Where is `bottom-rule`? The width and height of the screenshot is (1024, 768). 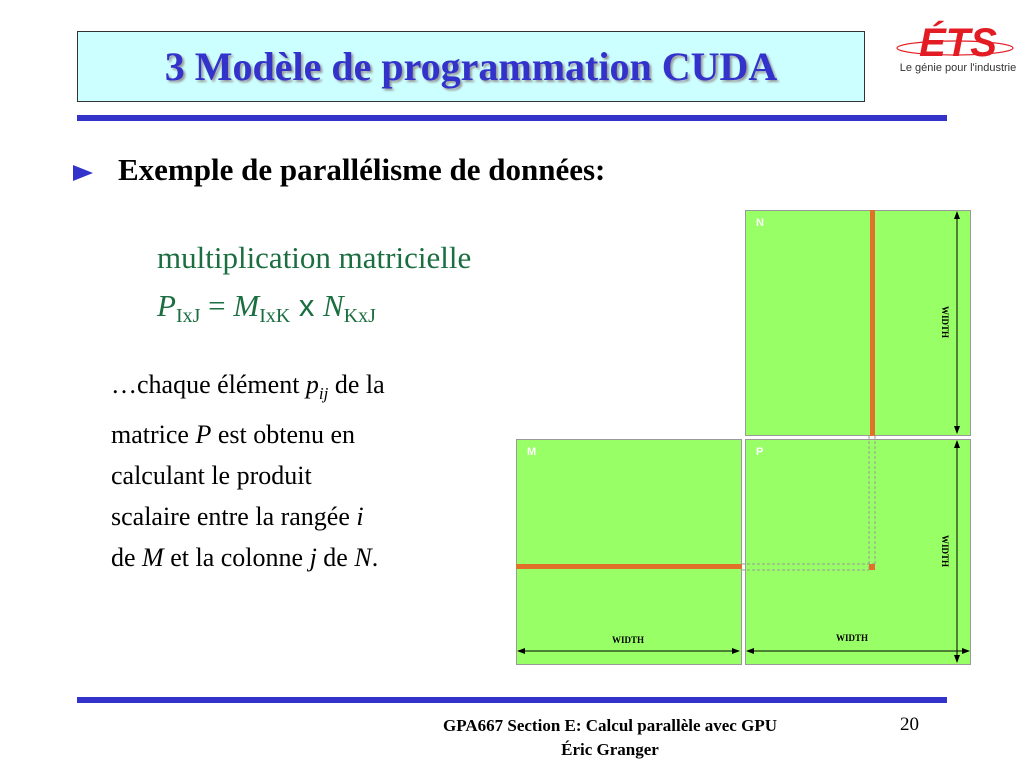 bottom-rule is located at coordinates (512, 700).